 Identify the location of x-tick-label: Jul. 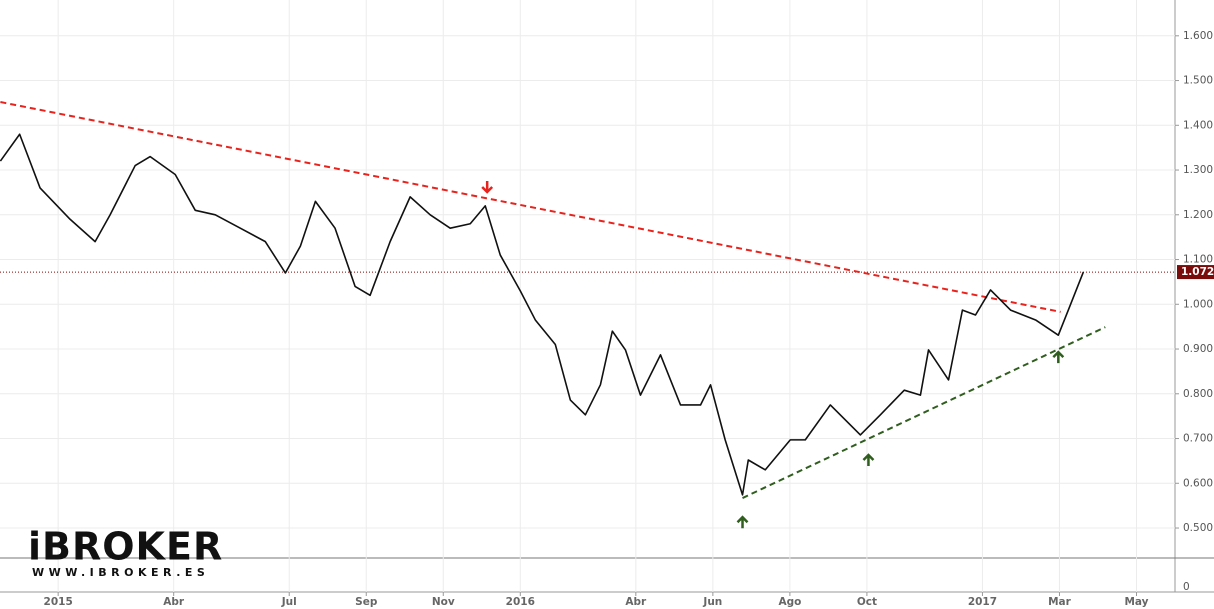
(289, 602).